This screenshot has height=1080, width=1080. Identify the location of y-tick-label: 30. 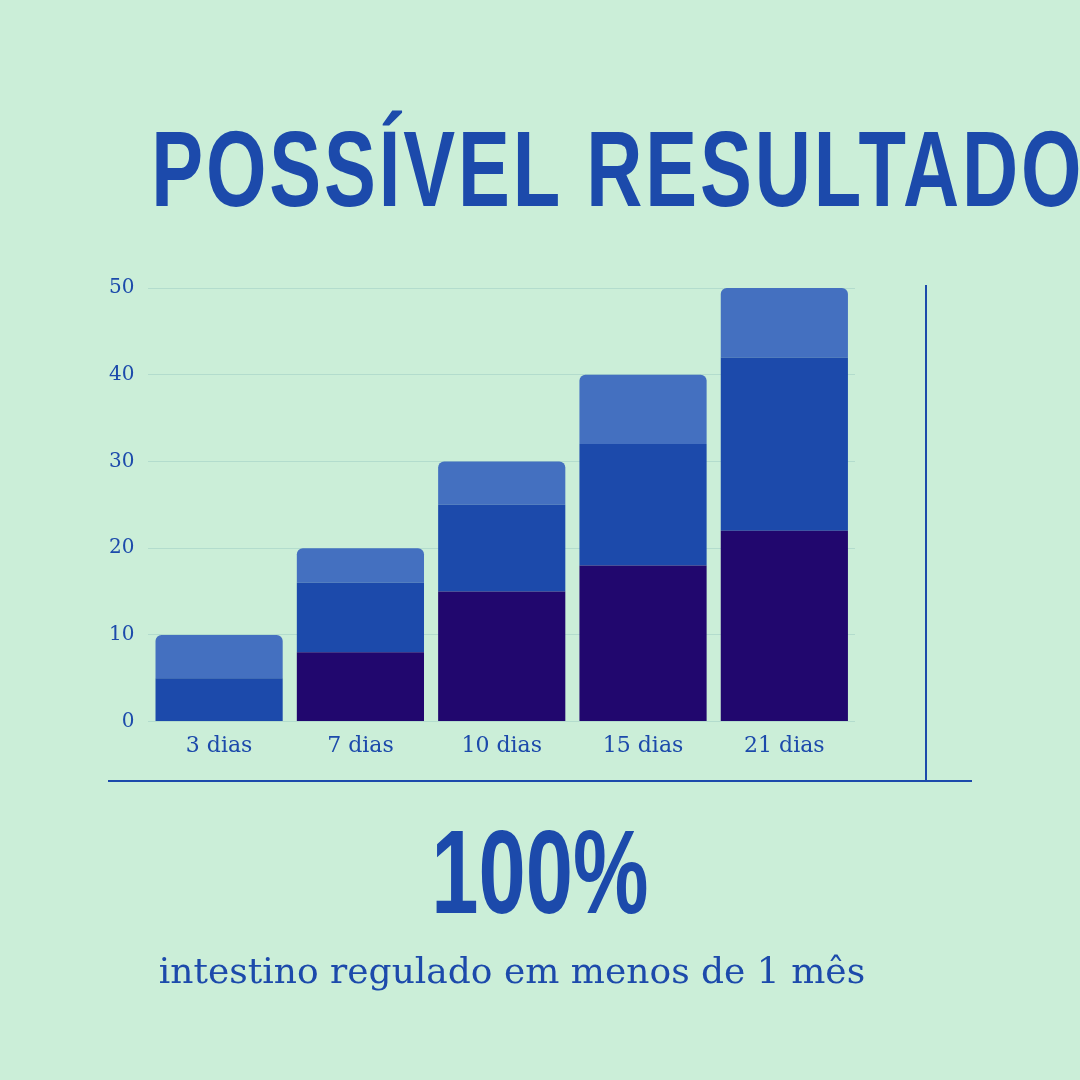
(122, 459).